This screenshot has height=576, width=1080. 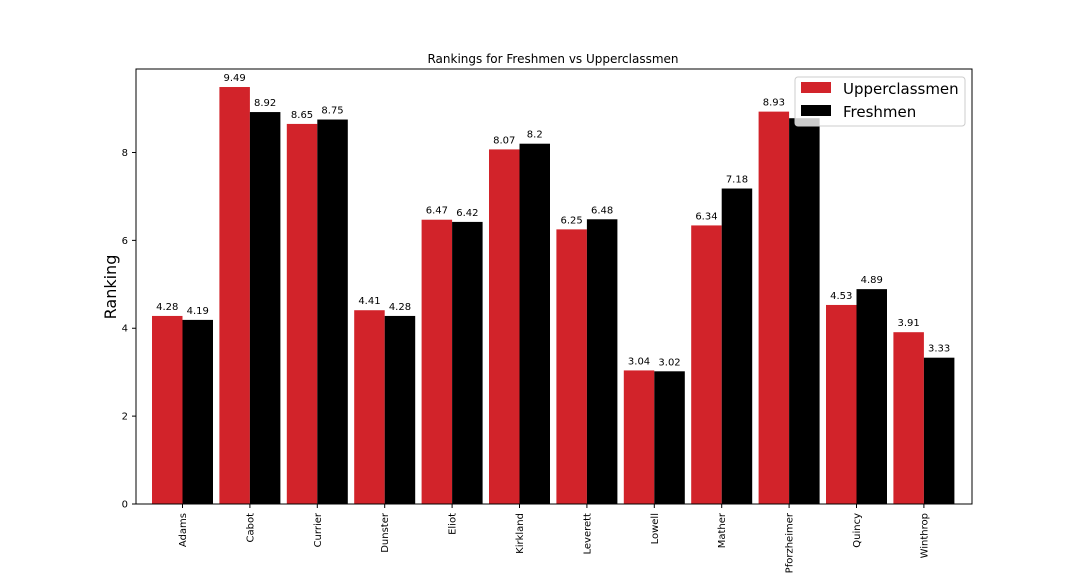 What do you see at coordinates (125, 329) in the screenshot?
I see `y-tick-label: 4` at bounding box center [125, 329].